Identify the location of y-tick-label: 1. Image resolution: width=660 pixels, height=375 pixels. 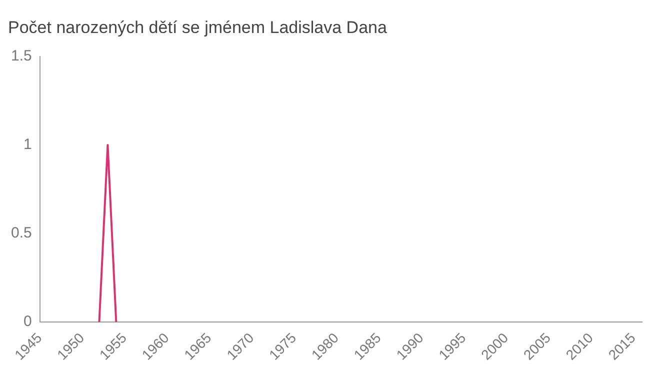
(28, 145).